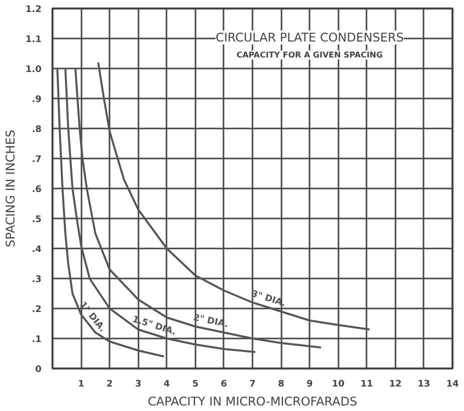 The height and width of the screenshot is (411, 464). I want to click on text: 2" DIA., so click(211, 321).